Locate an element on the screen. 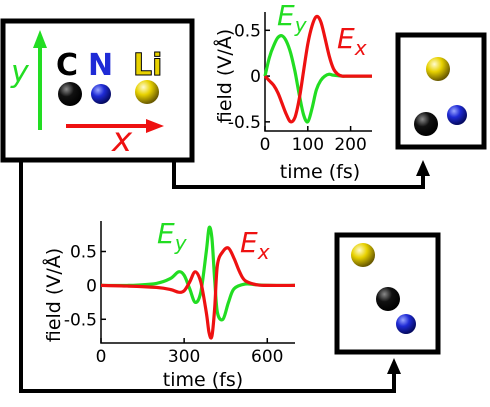 The width and height of the screenshot is (490, 407). atom-lithium is located at coordinates (147, 92).